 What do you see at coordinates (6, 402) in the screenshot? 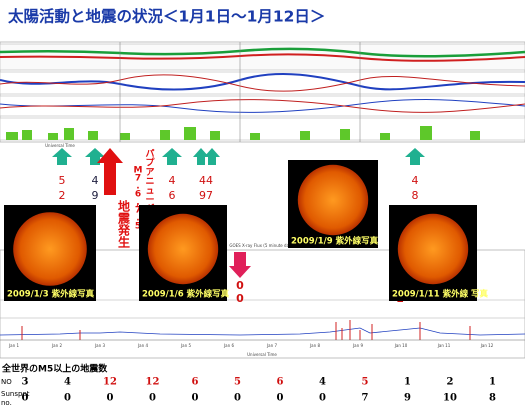
I see `row-label: no.` at bounding box center [6, 402].